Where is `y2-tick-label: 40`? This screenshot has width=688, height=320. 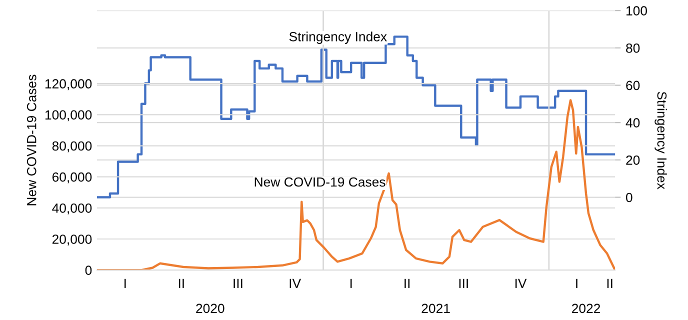 y2-tick-label: 40 is located at coordinates (633, 123).